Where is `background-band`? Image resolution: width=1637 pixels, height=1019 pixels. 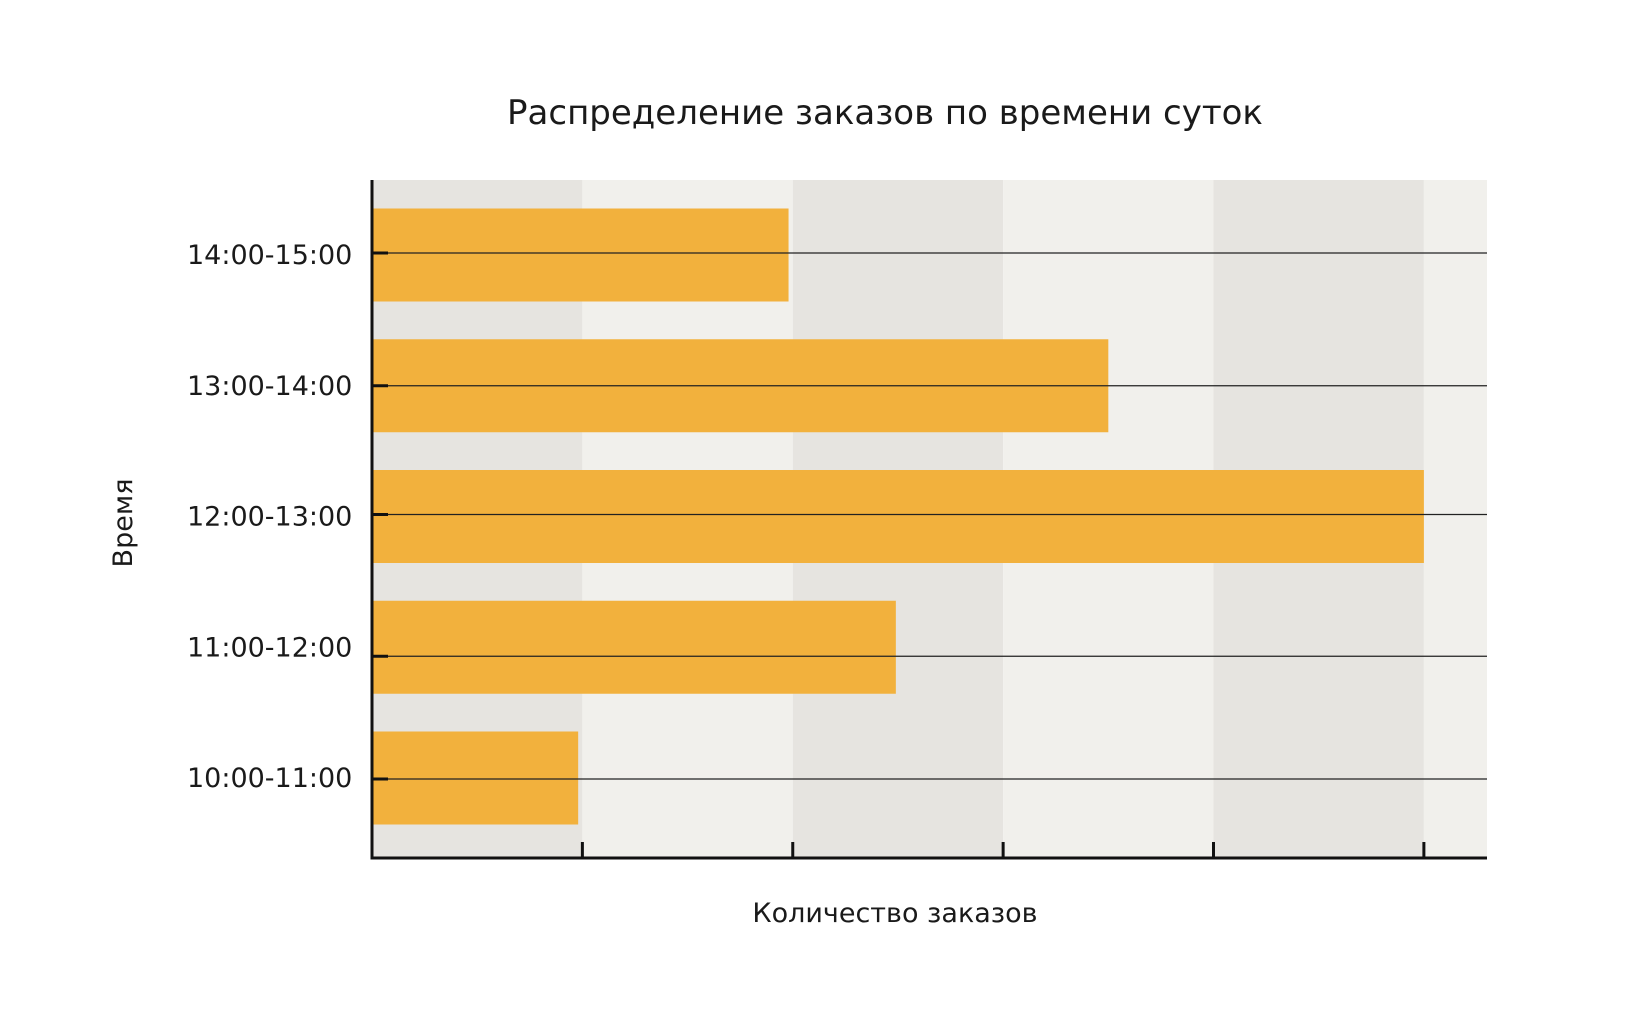
background-band is located at coordinates (1455, 519).